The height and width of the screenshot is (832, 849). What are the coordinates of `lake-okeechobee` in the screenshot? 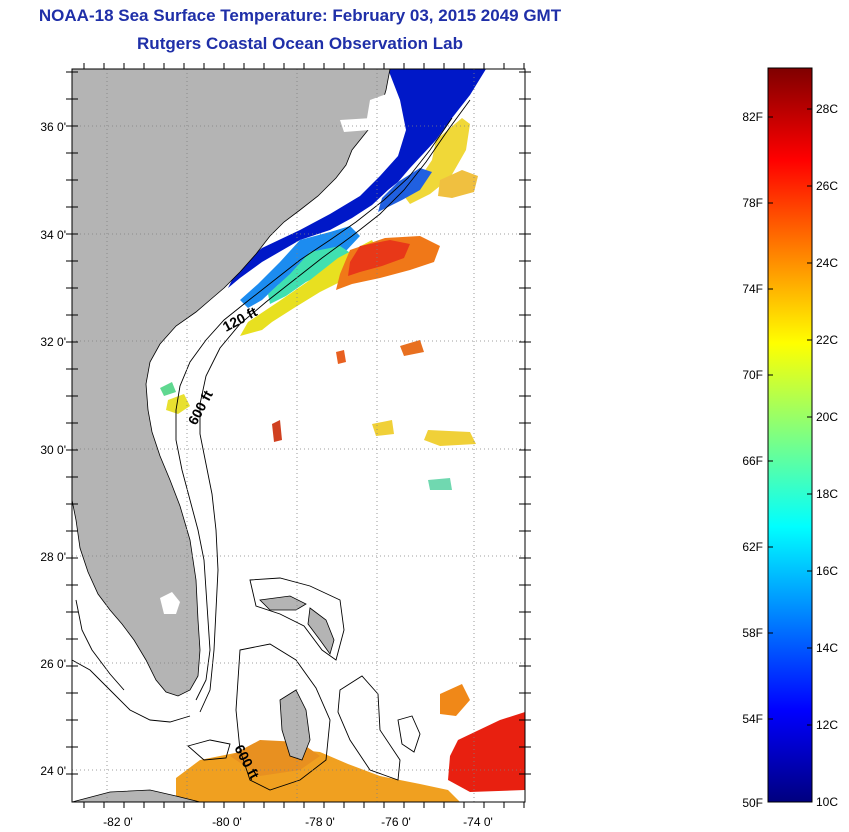 It's located at (170, 603).